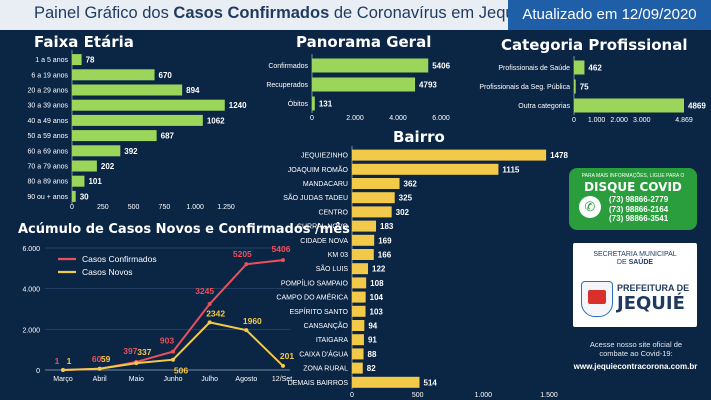 The width and height of the screenshot is (711, 400). What do you see at coordinates (318, 169) in the screenshot?
I see `bairro-category-label: JOAQUIM ROMÃO` at bounding box center [318, 169].